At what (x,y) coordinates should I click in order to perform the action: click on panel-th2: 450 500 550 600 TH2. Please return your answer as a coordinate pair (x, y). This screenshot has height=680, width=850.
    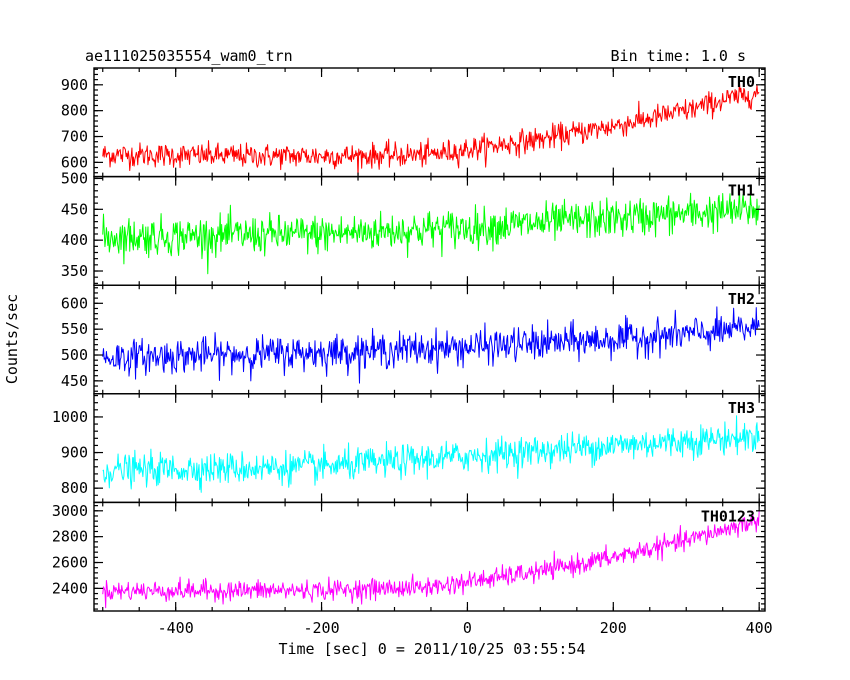
    Looking at the image, I should click on (413, 339).